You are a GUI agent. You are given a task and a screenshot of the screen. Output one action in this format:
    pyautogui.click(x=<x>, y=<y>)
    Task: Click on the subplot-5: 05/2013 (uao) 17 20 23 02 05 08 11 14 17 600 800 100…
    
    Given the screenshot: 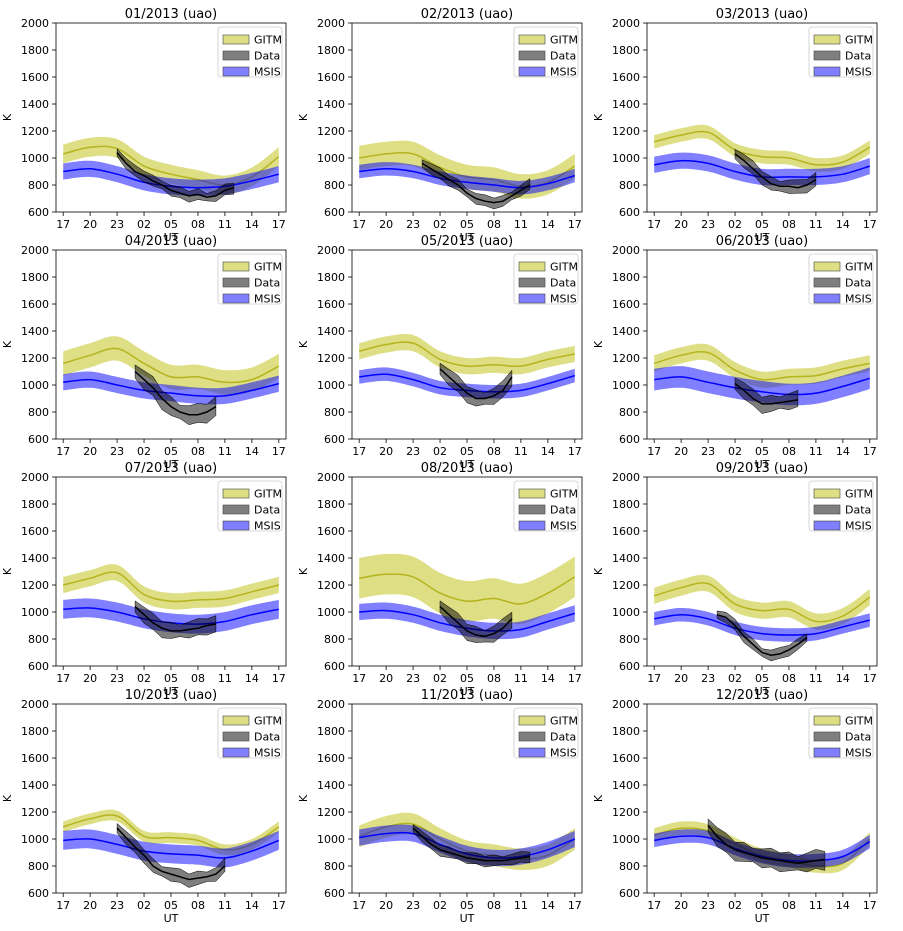 What is the action you would take?
    pyautogui.click(x=440, y=352)
    